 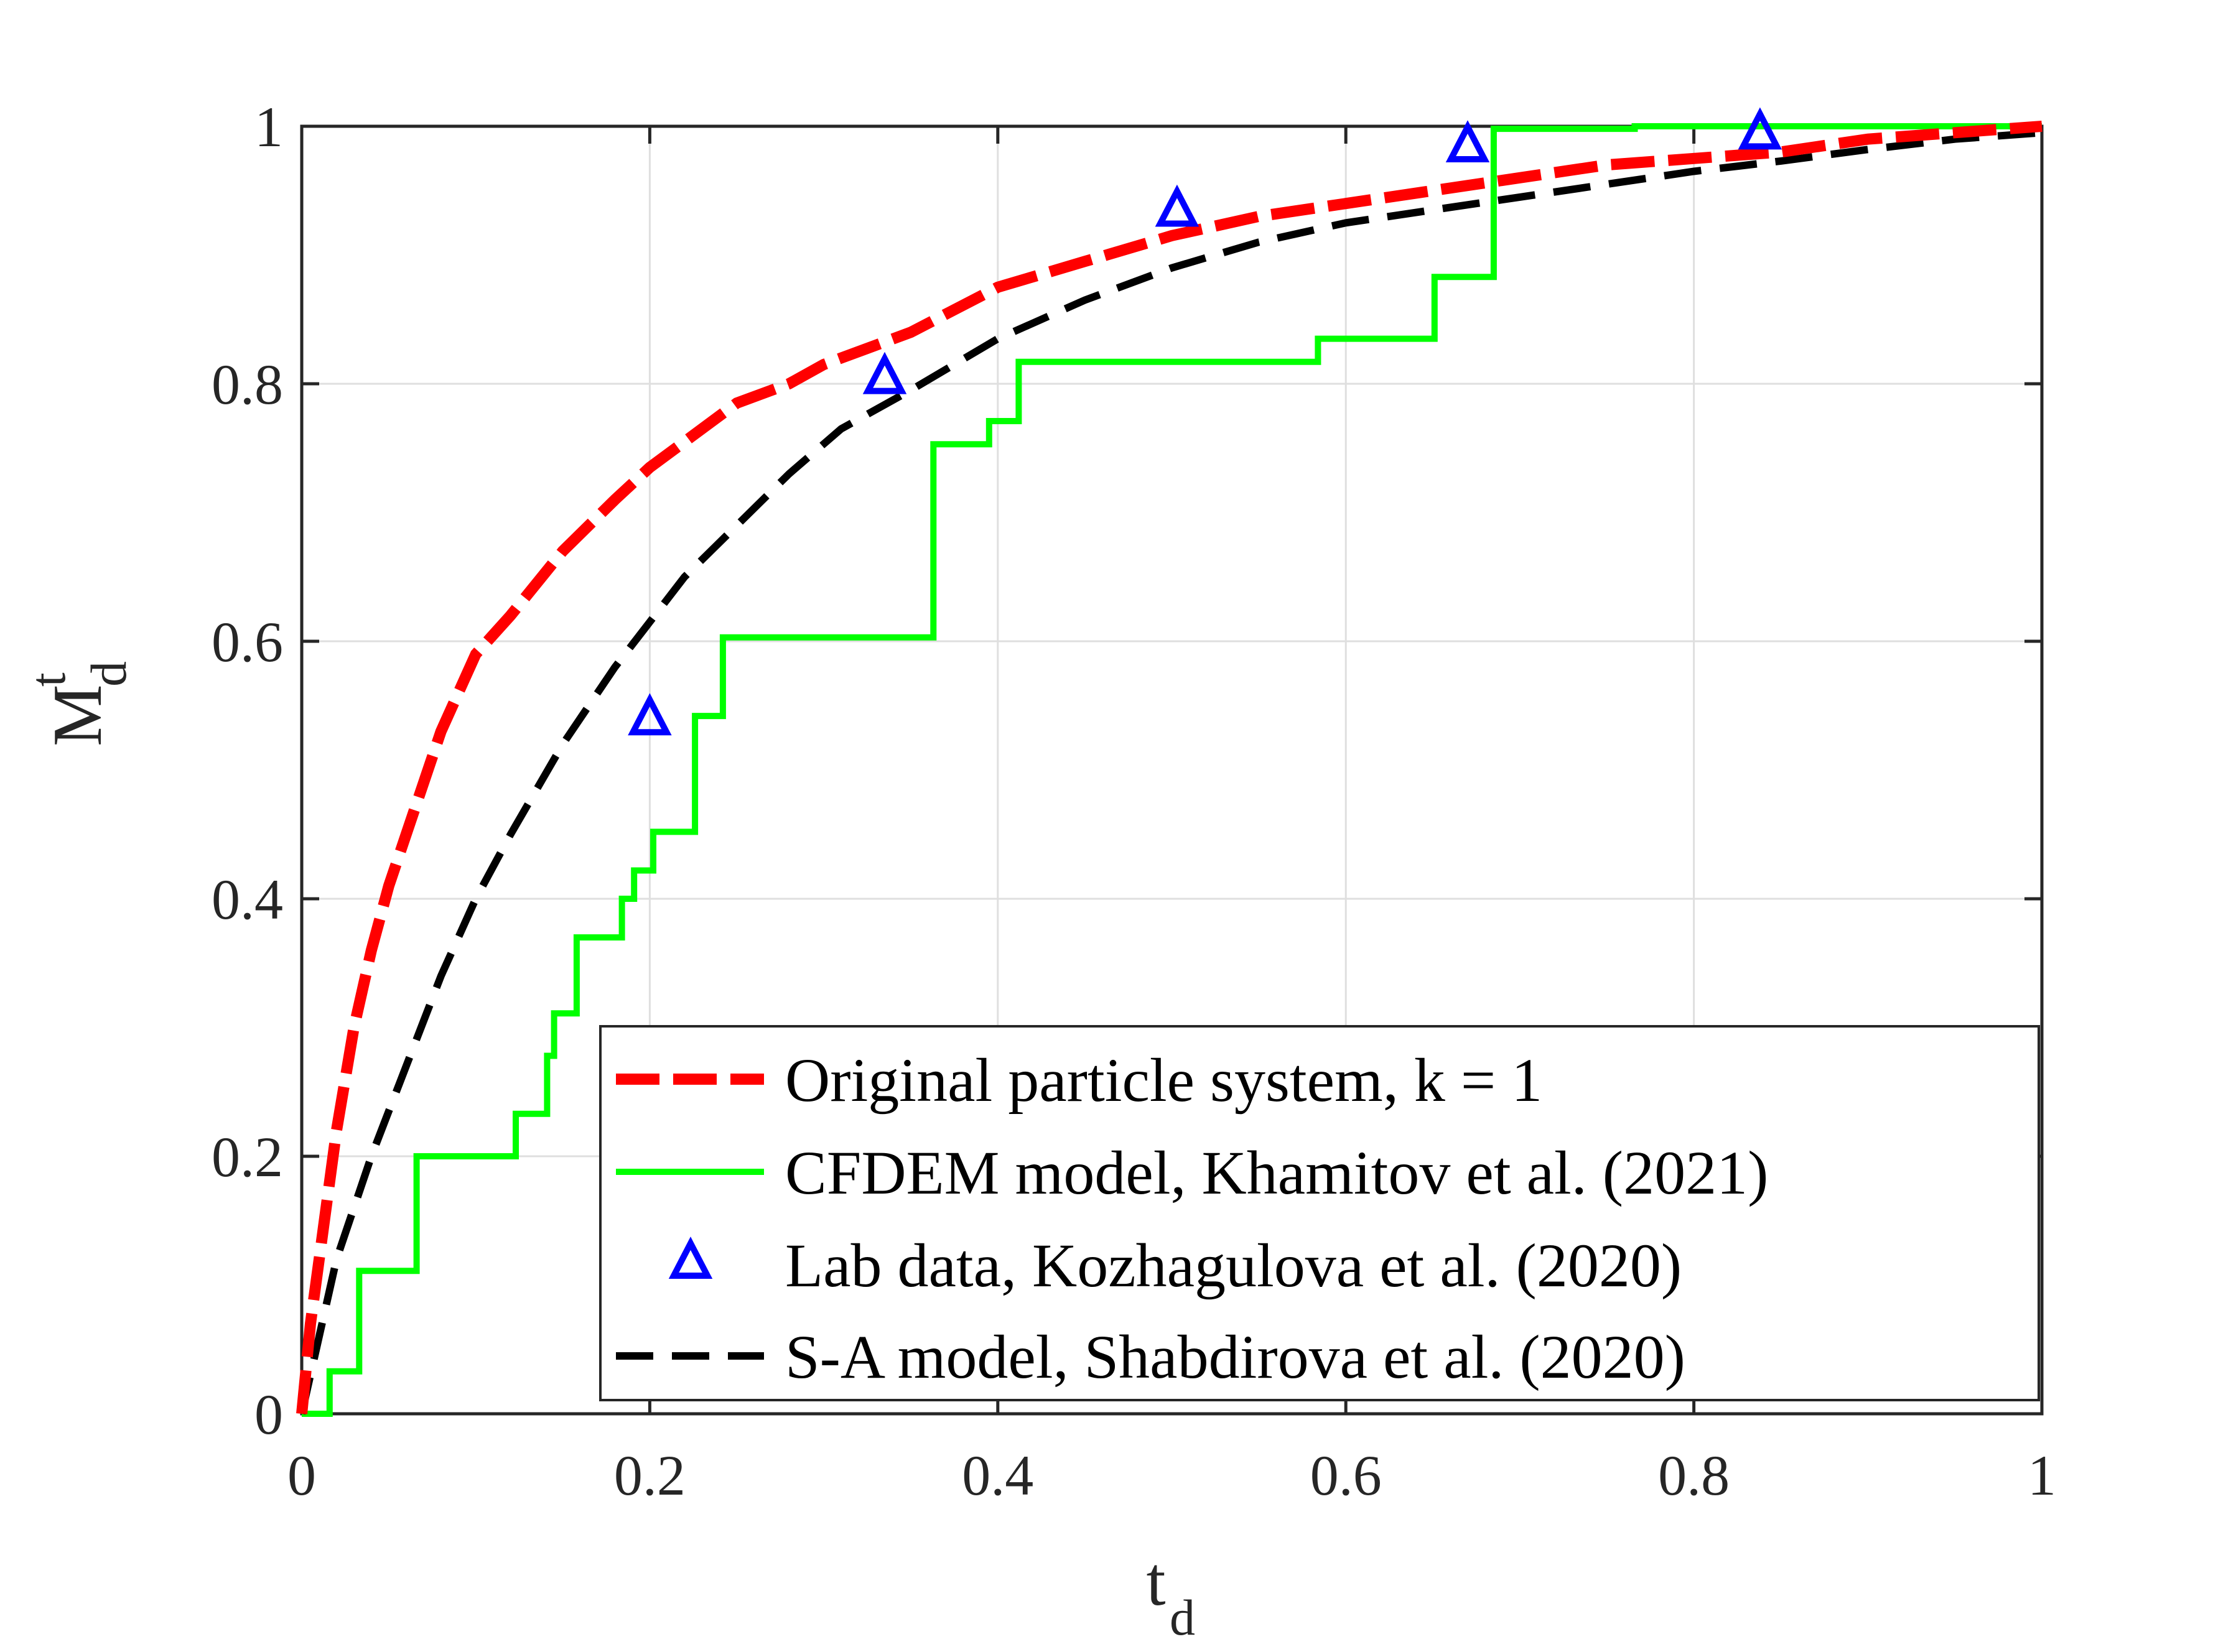 What do you see at coordinates (2042, 1475) in the screenshot?
I see `x-tick-label: 1` at bounding box center [2042, 1475].